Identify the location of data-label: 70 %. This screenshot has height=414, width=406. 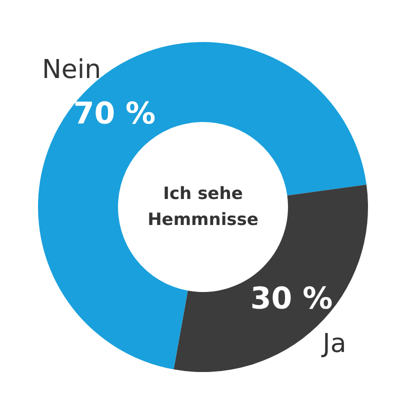
(114, 114).